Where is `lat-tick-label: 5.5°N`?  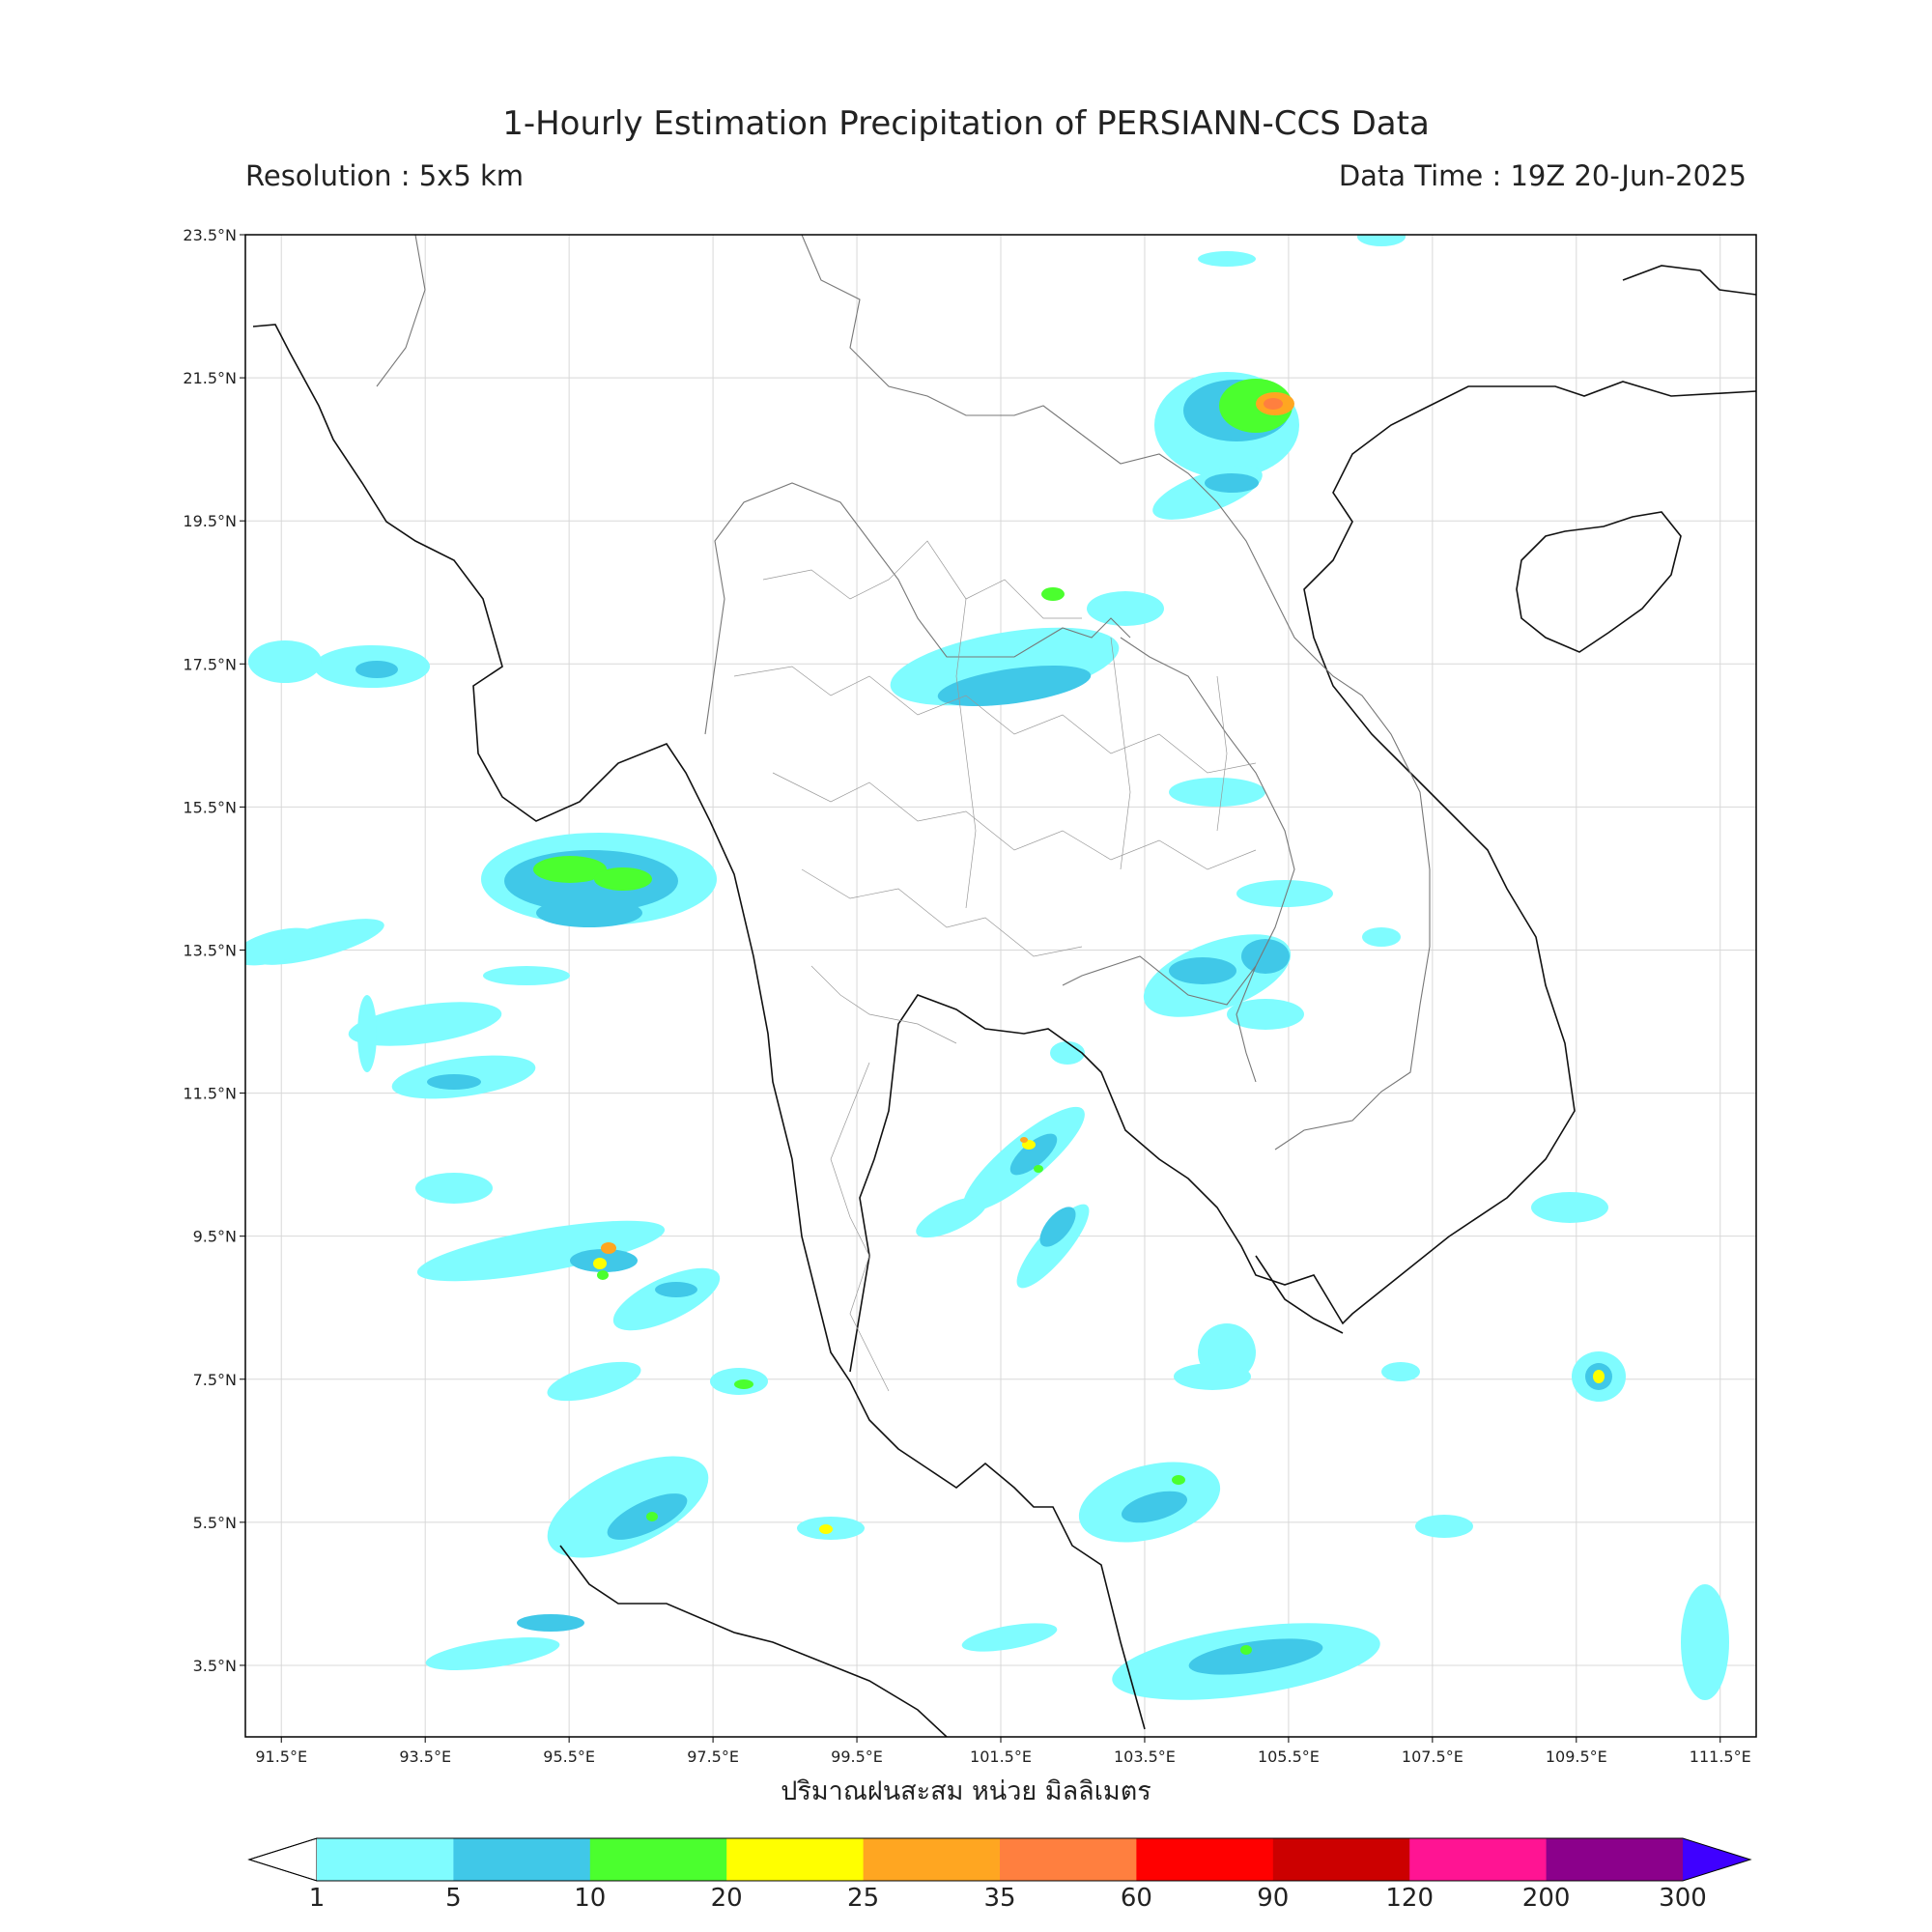
lat-tick-label: 5.5°N is located at coordinates (215, 1523).